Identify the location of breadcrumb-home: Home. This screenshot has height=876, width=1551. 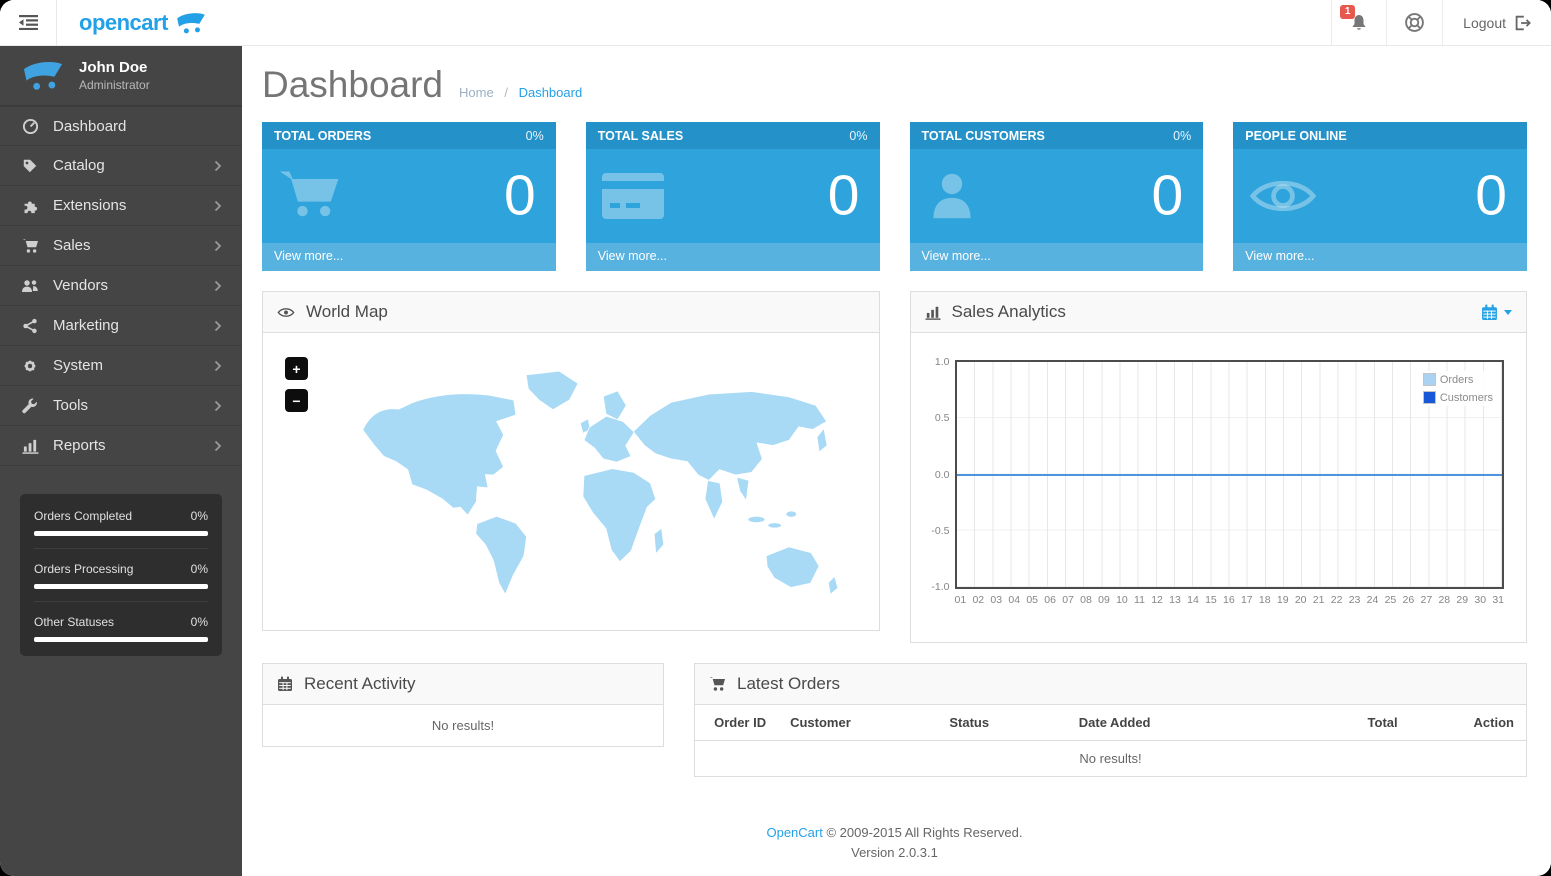
(476, 92).